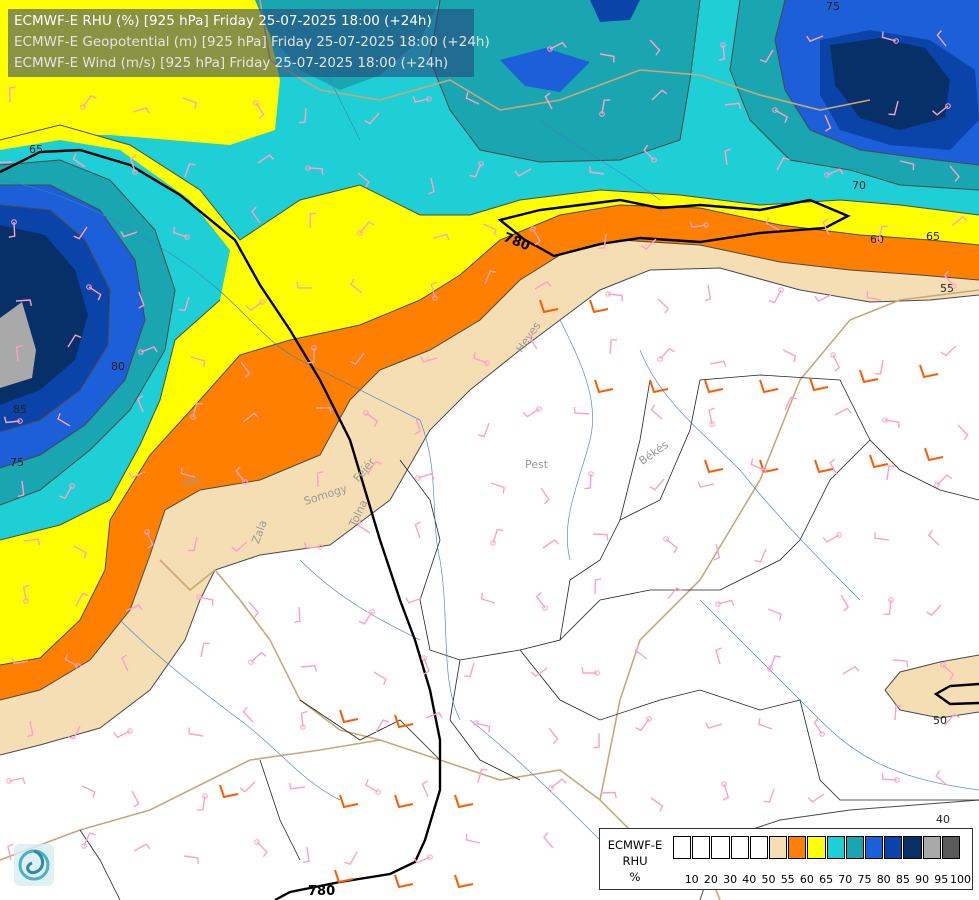 The image size is (979, 900). Describe the element at coordinates (922, 879) in the screenshot. I see `legend-tick-label: 90` at that location.